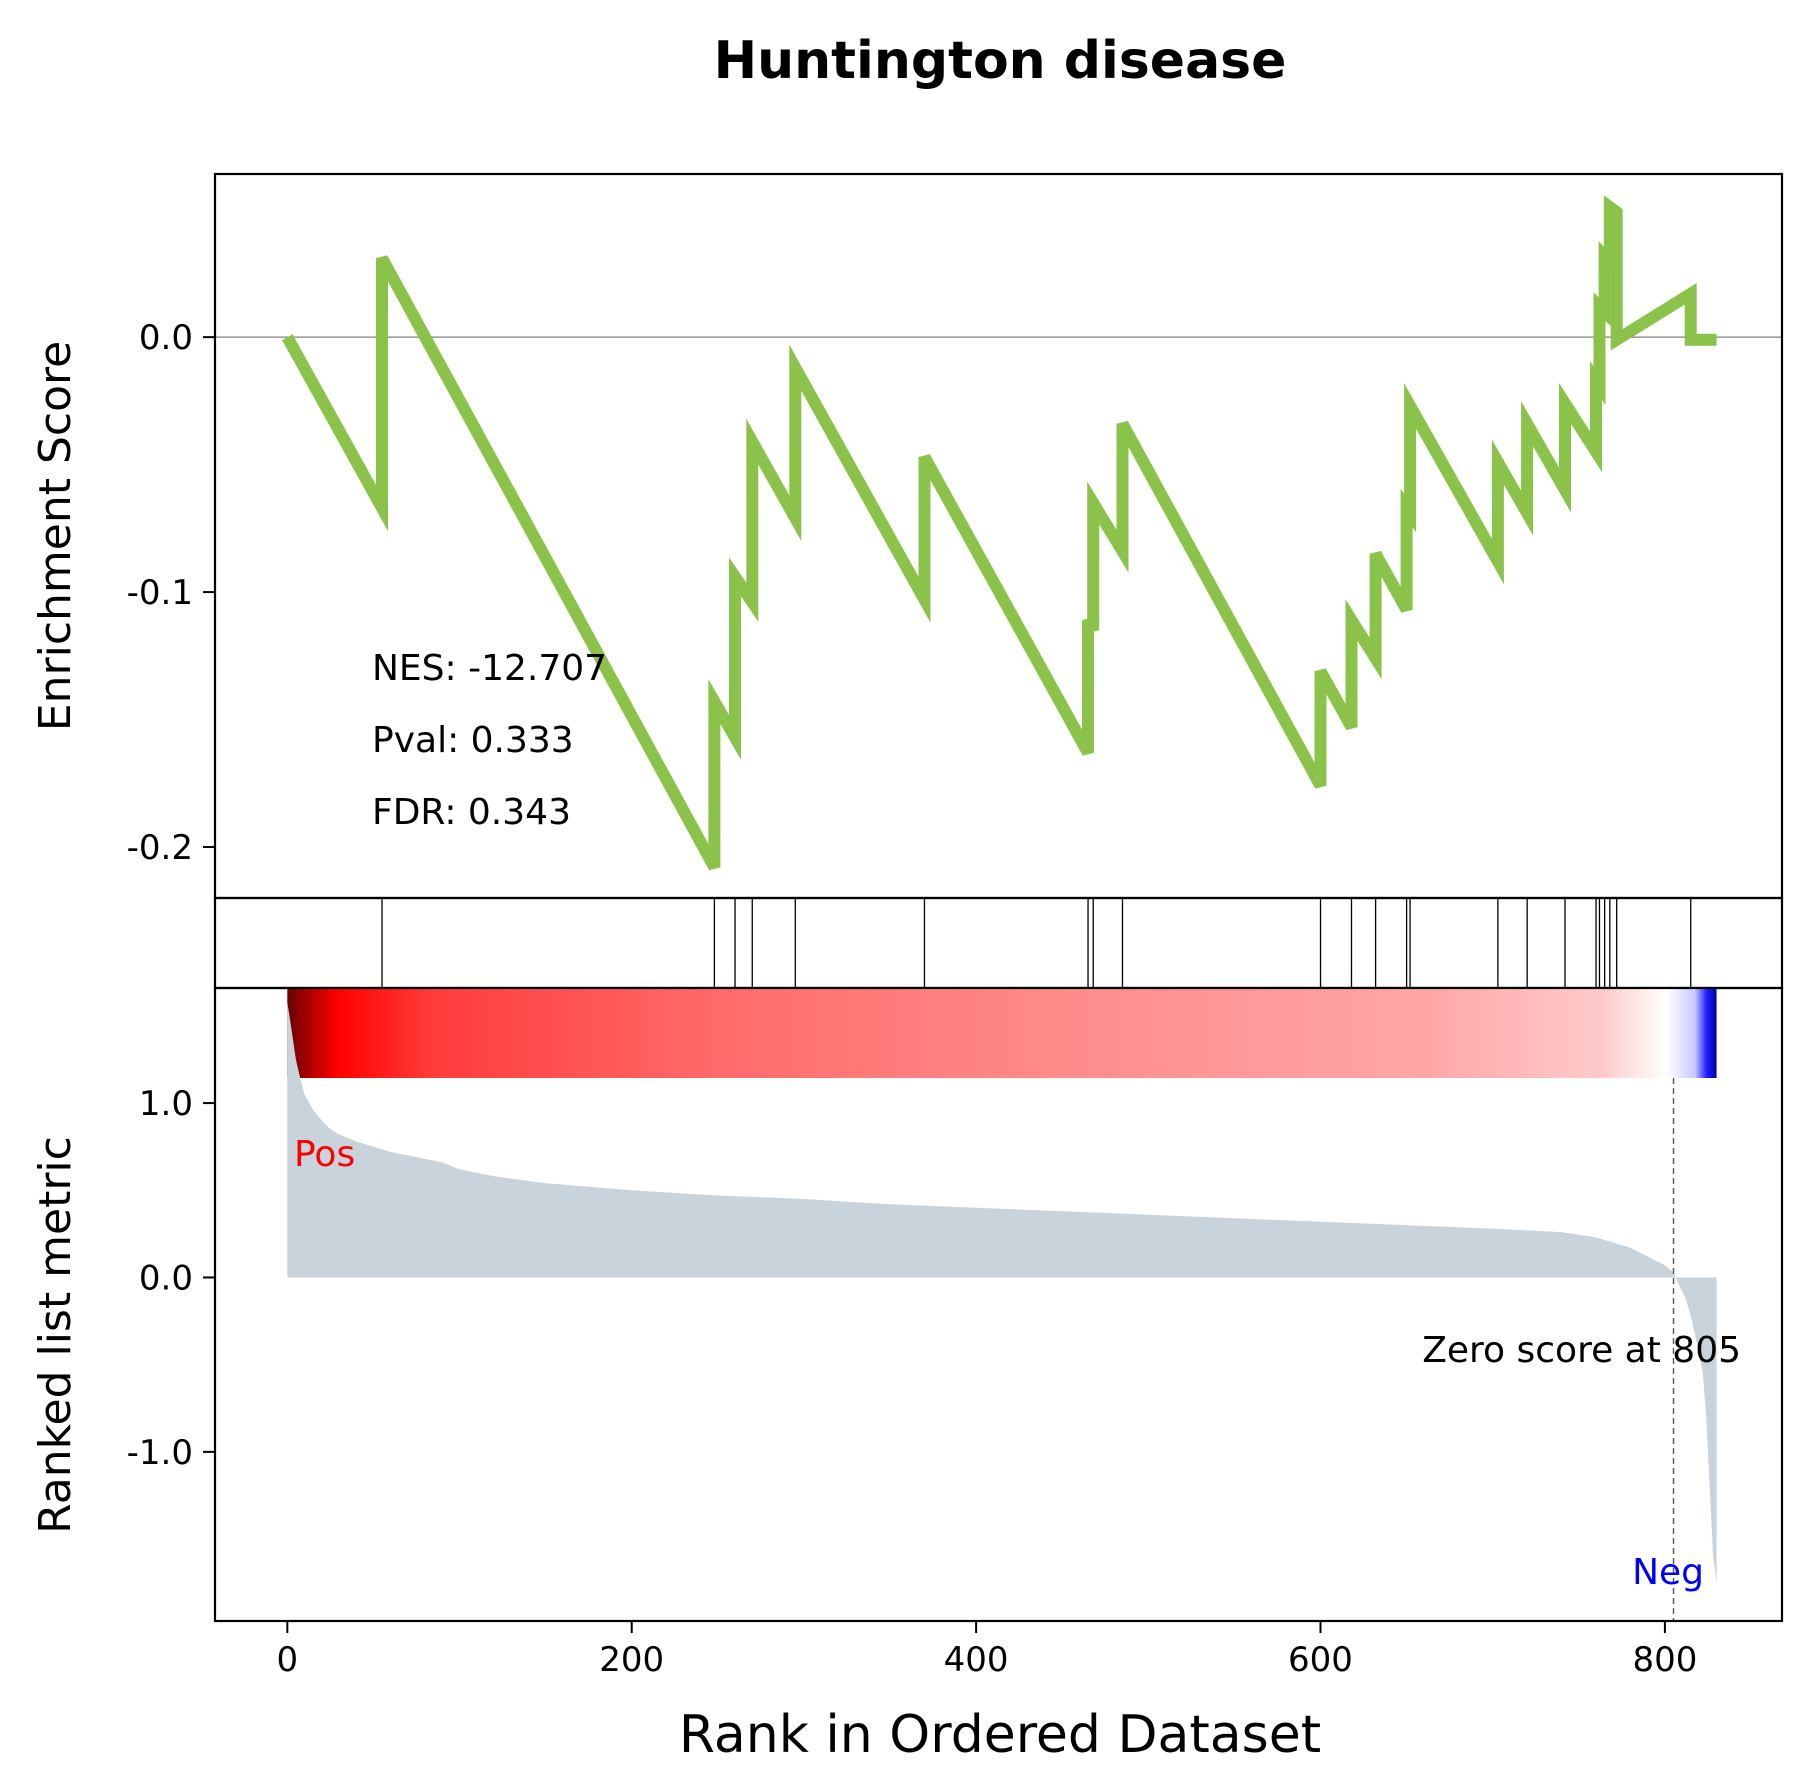 The image size is (1807, 1790). I want to click on rank-y-tick-label: 0.0, so click(166, 1278).